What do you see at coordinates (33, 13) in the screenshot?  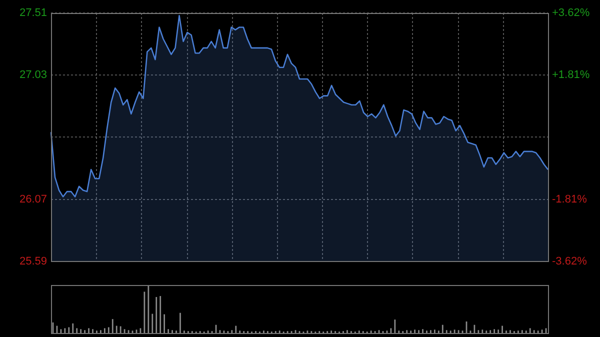 I see `y-tick-label: 27.51` at bounding box center [33, 13].